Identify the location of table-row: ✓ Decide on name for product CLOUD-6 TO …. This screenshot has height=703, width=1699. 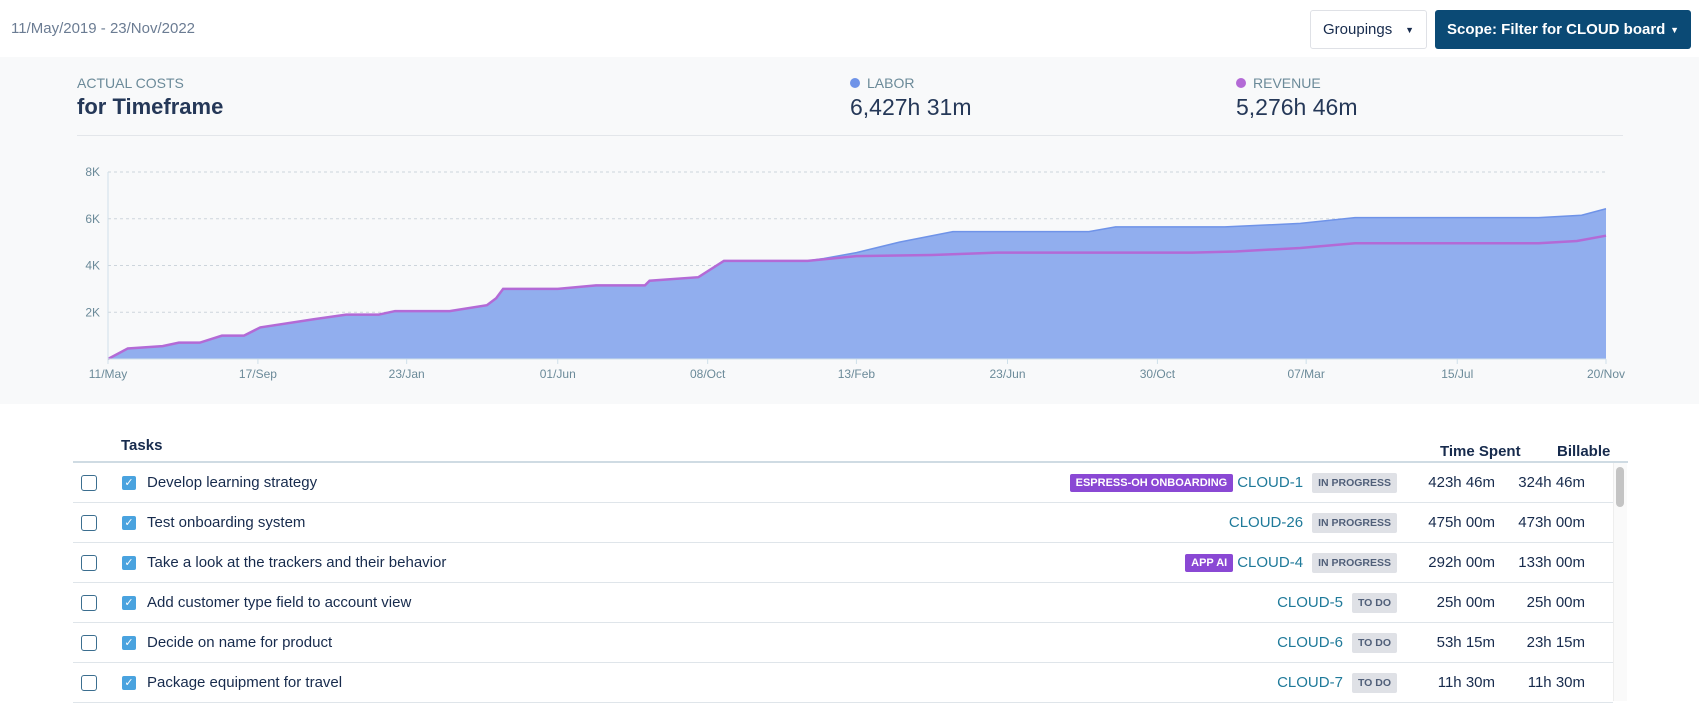
(843, 643).